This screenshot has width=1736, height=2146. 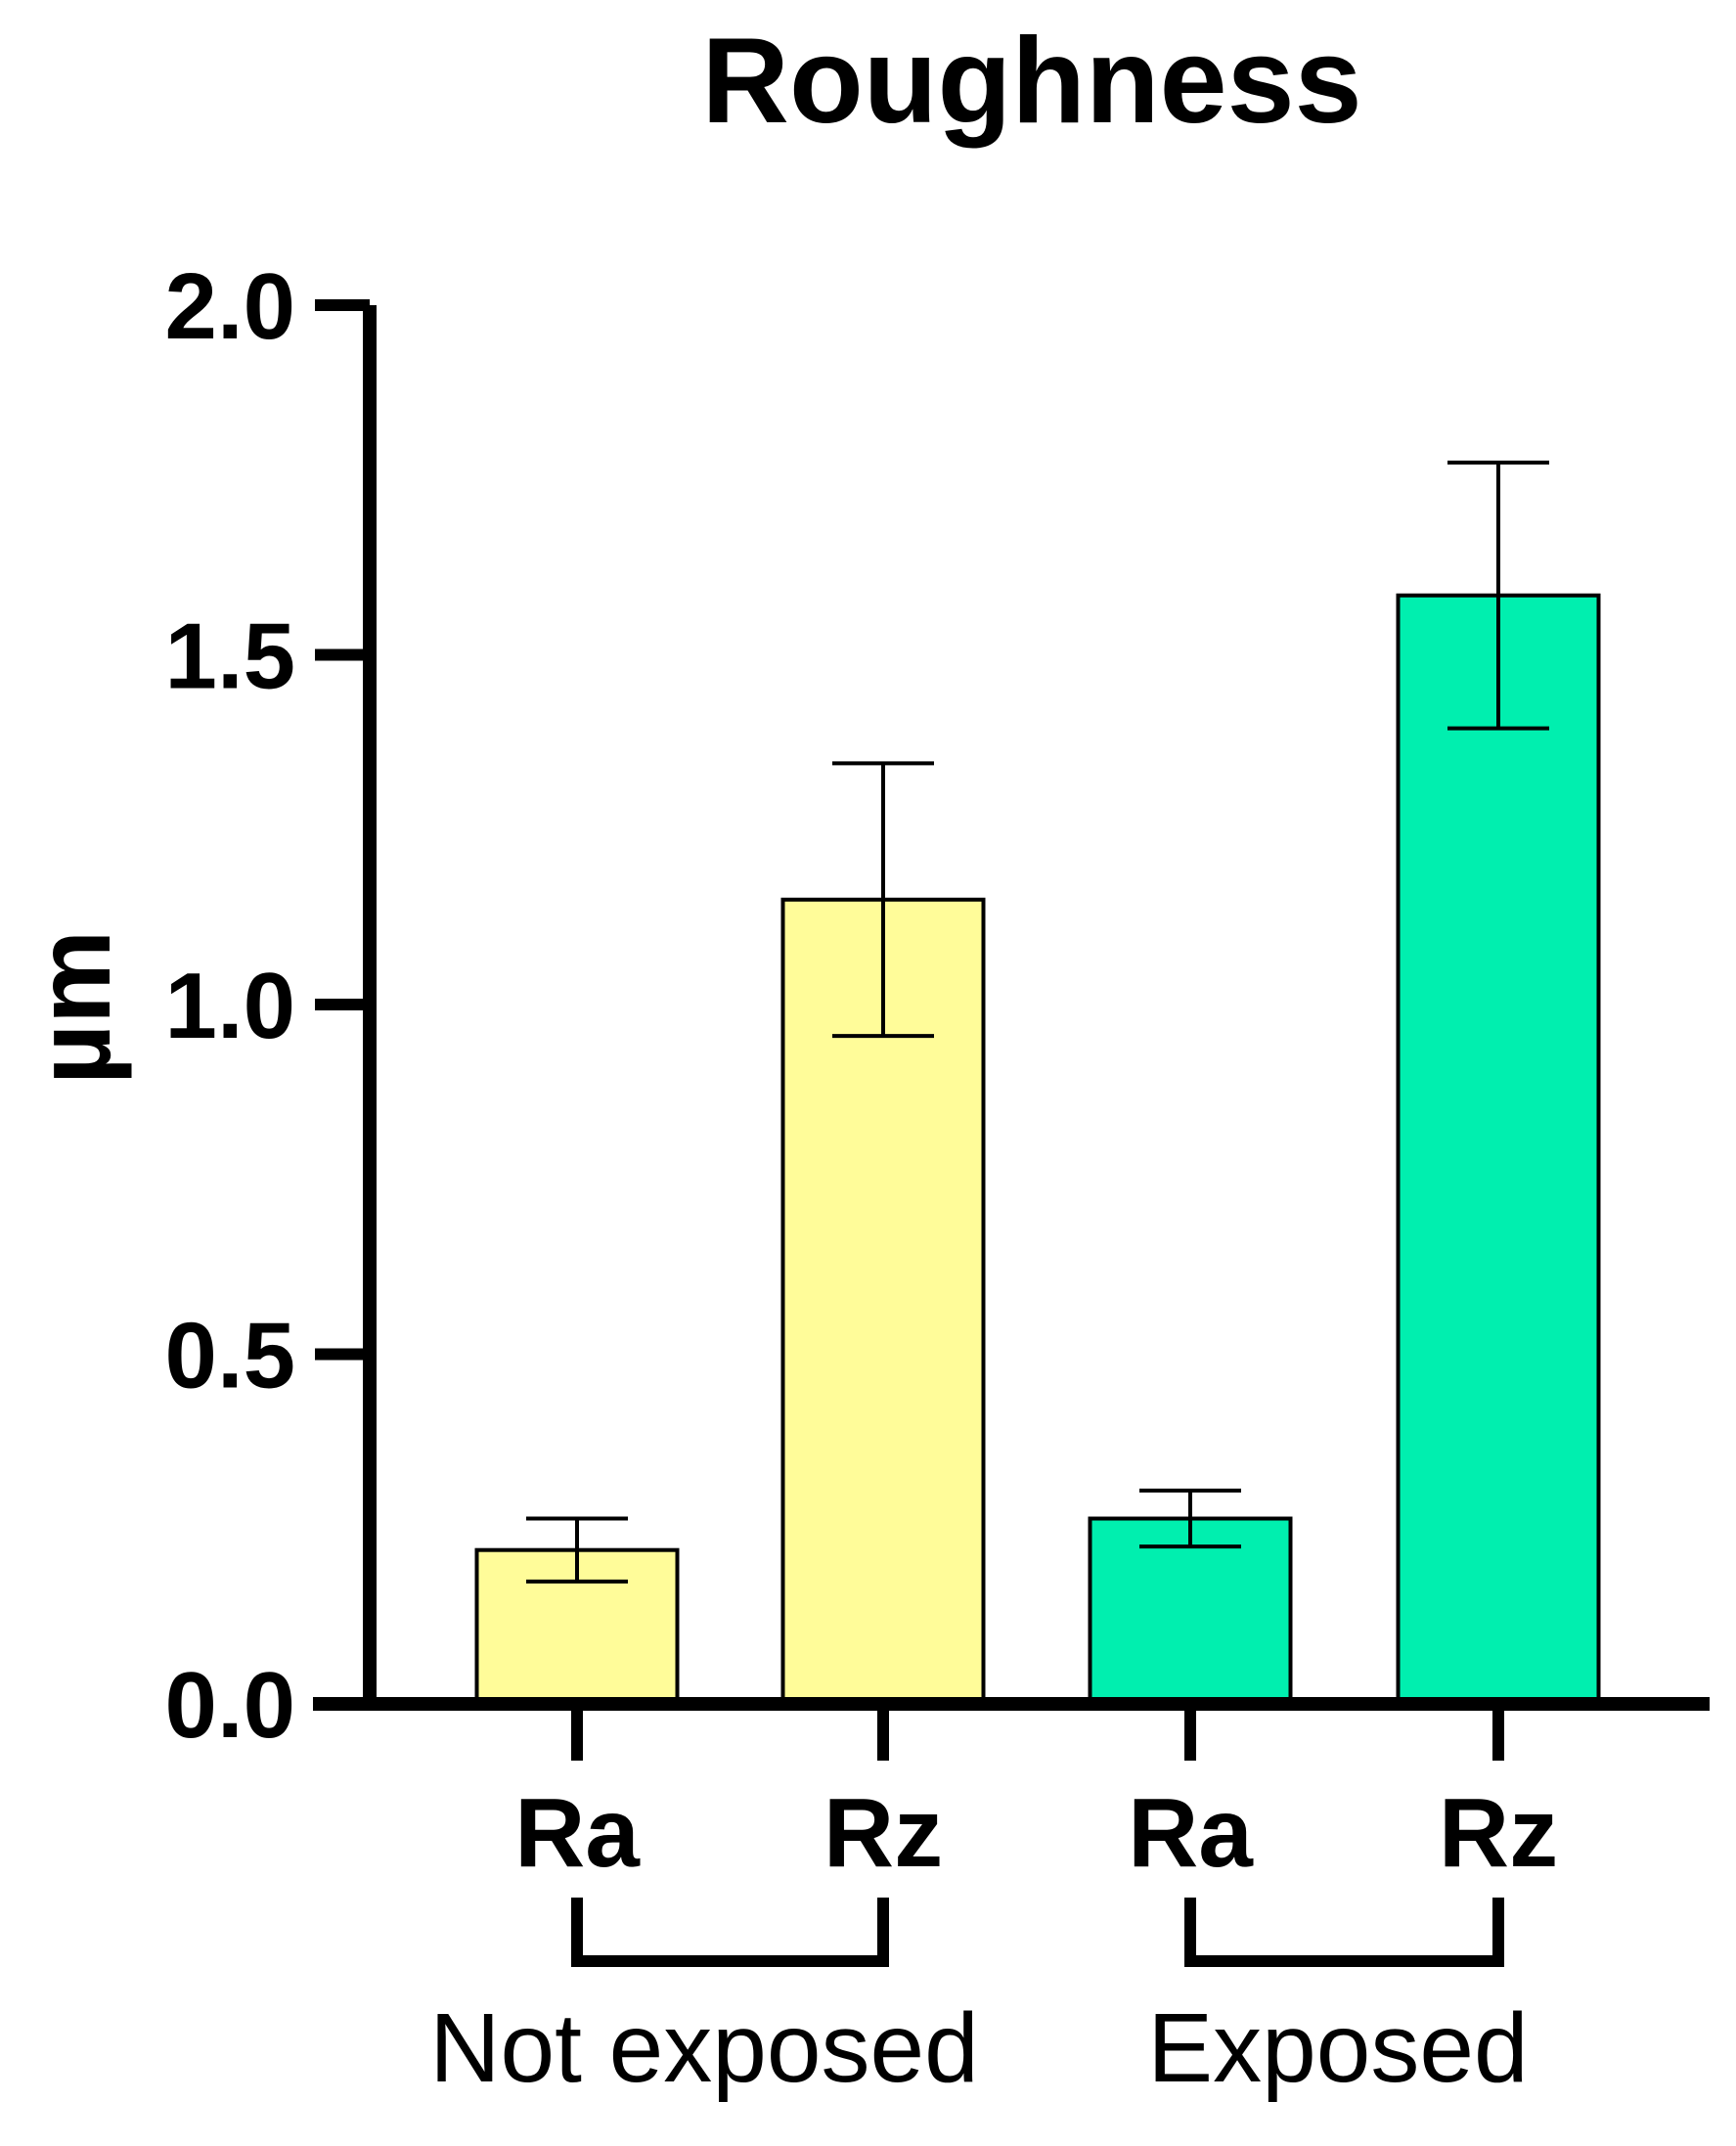 What do you see at coordinates (1031, 81) in the screenshot?
I see `chart-title: Roughness` at bounding box center [1031, 81].